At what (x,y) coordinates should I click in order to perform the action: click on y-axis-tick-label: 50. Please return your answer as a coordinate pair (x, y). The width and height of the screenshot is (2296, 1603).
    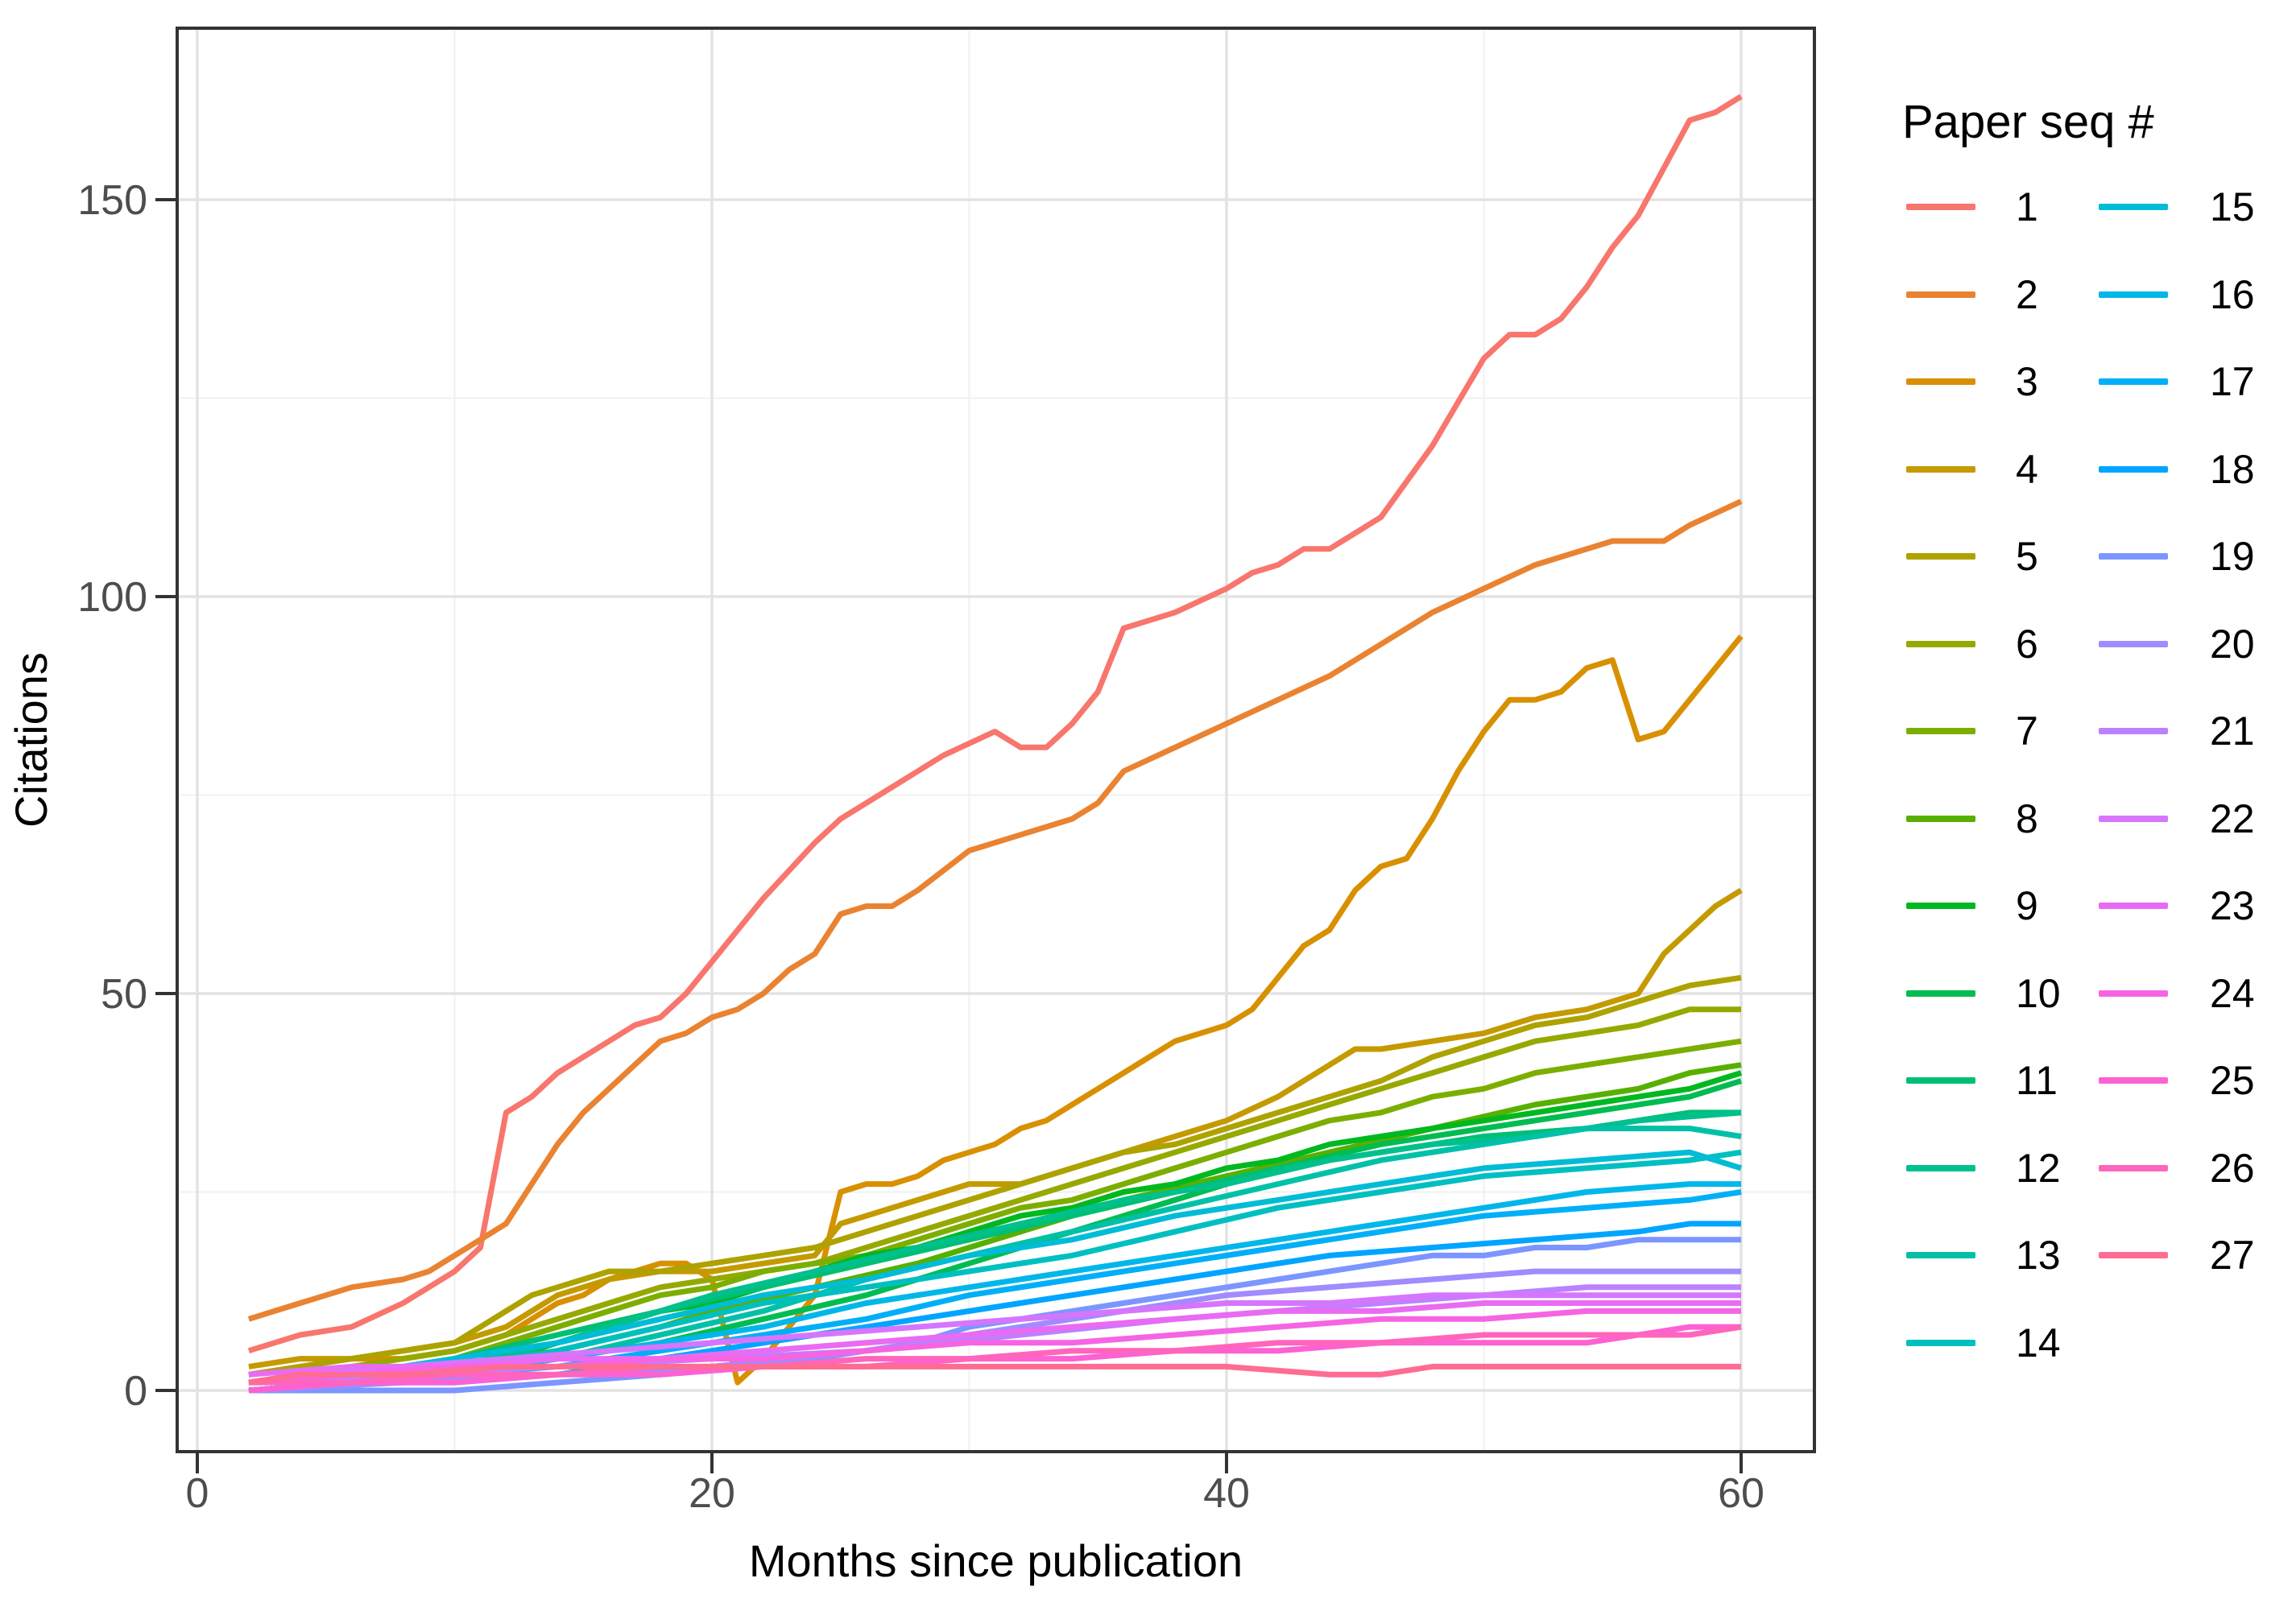
    Looking at the image, I should click on (124, 994).